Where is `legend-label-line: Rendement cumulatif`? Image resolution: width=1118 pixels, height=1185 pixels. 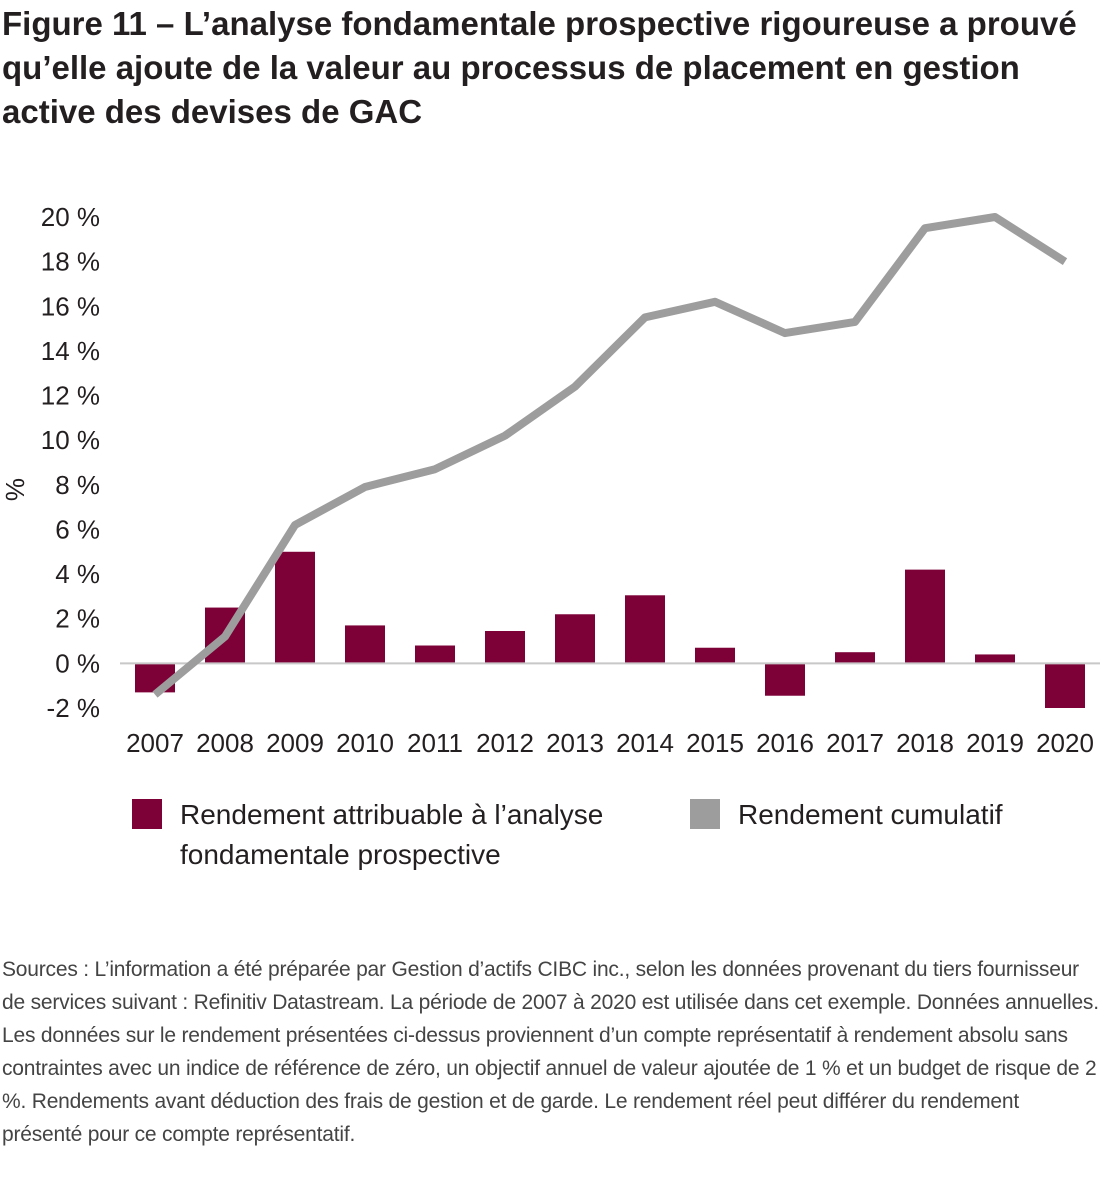 legend-label-line: Rendement cumulatif is located at coordinates (870, 814).